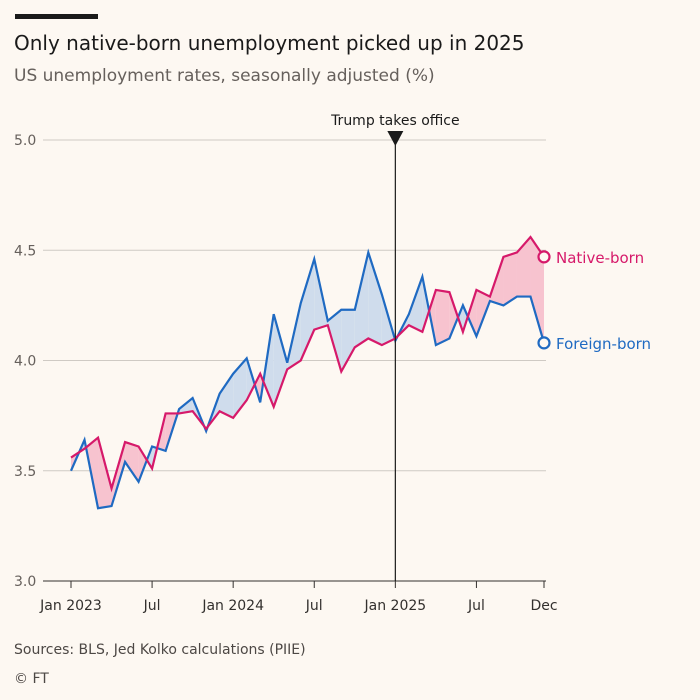 This screenshot has width=700, height=700. I want to click on x-tick-label: Dec, so click(543, 606).